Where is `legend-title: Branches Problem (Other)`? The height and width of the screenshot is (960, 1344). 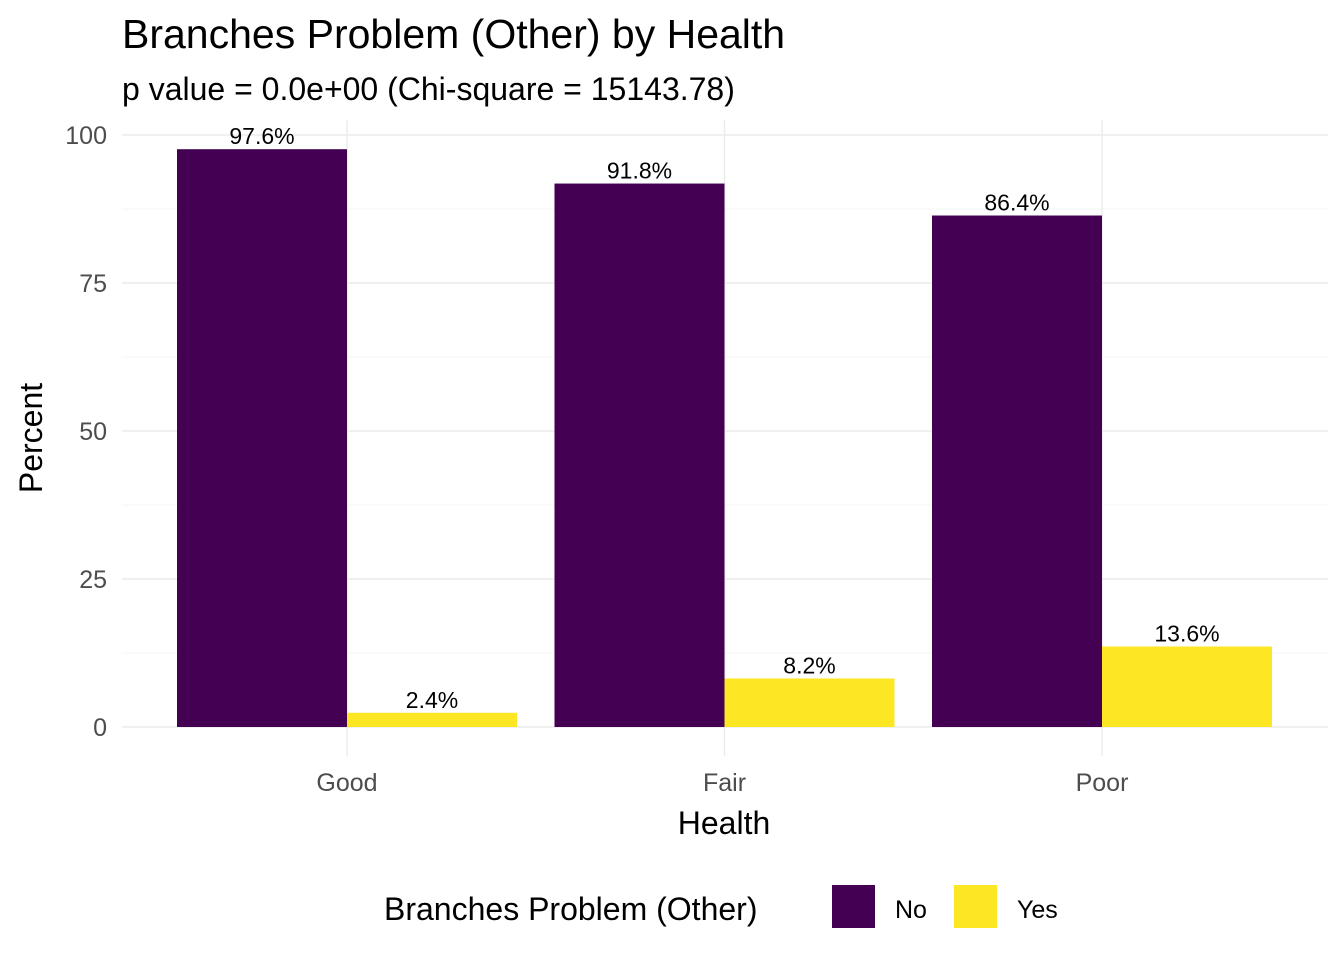
legend-title: Branches Problem (Other) is located at coordinates (570, 909).